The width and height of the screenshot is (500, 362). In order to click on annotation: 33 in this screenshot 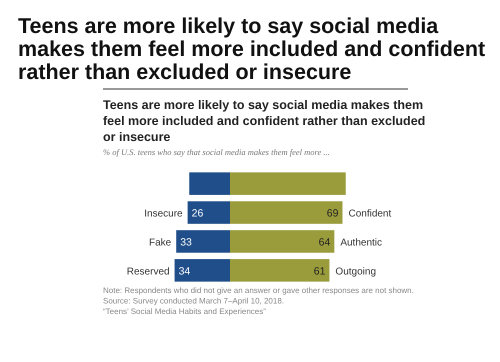, I will do `click(186, 242)`.